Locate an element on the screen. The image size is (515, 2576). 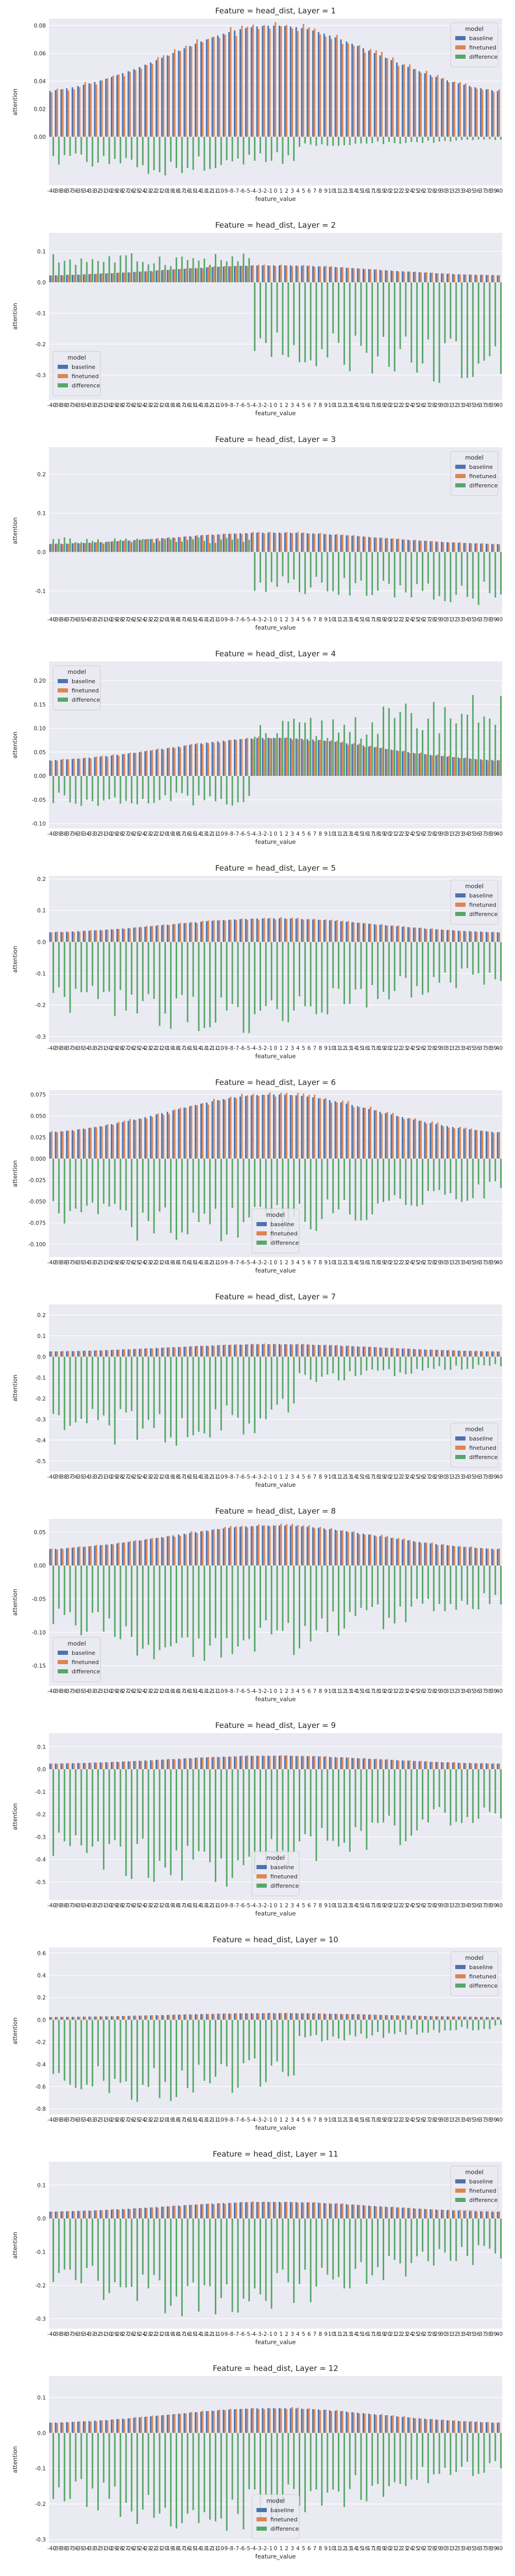
x-tick-label: 5 is located at coordinates (303, 620).